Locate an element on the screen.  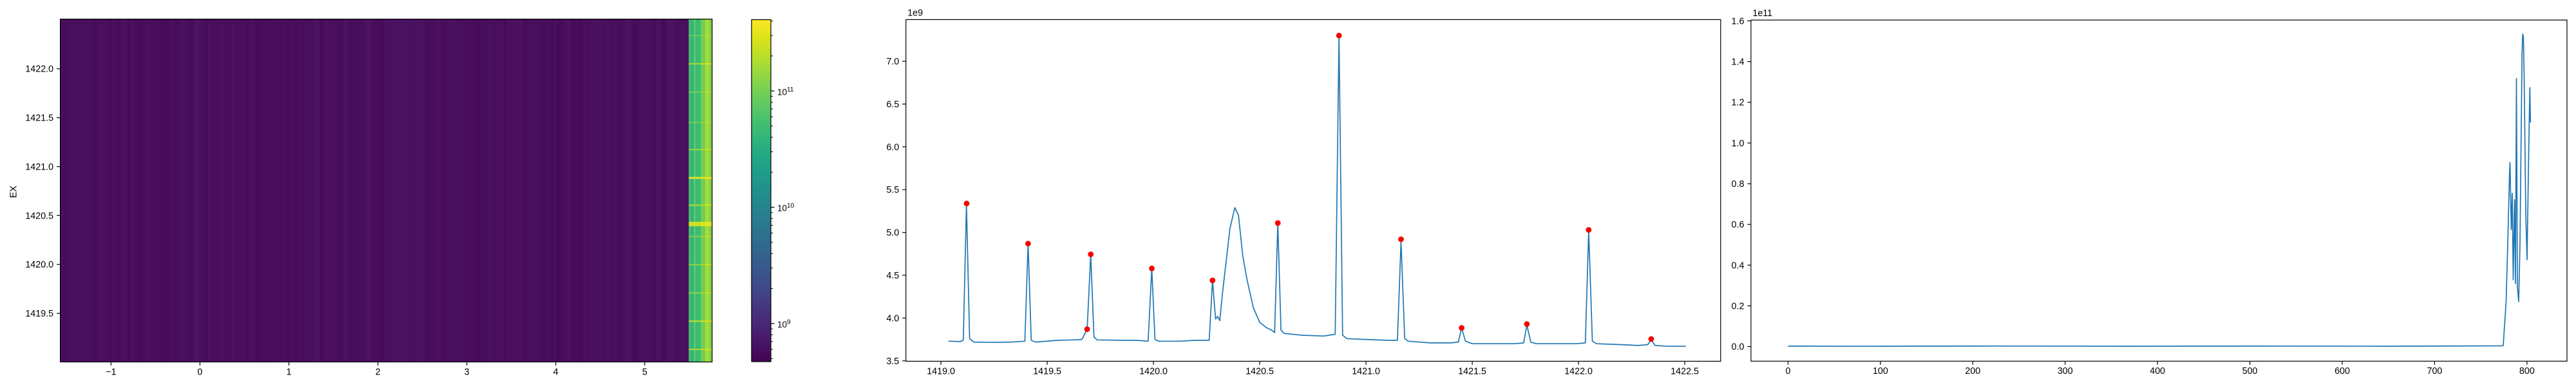
svg-text: 4.0 is located at coordinates (892, 318).